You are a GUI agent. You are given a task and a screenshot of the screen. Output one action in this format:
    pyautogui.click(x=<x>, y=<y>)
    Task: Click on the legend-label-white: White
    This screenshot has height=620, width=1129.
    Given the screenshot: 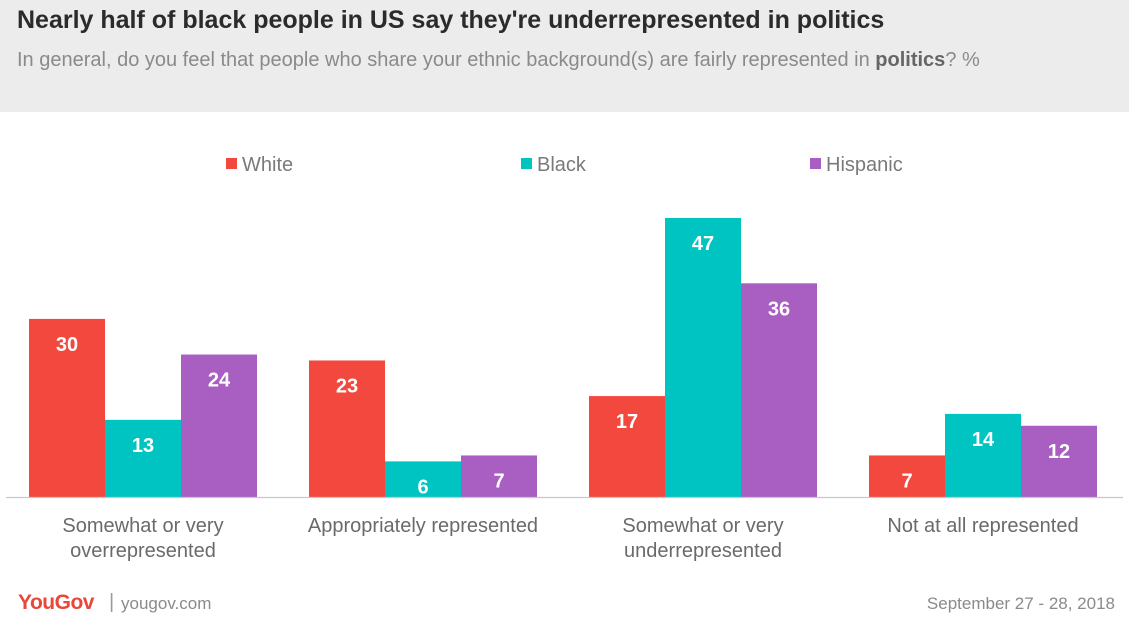 What is the action you would take?
    pyautogui.click(x=267, y=165)
    